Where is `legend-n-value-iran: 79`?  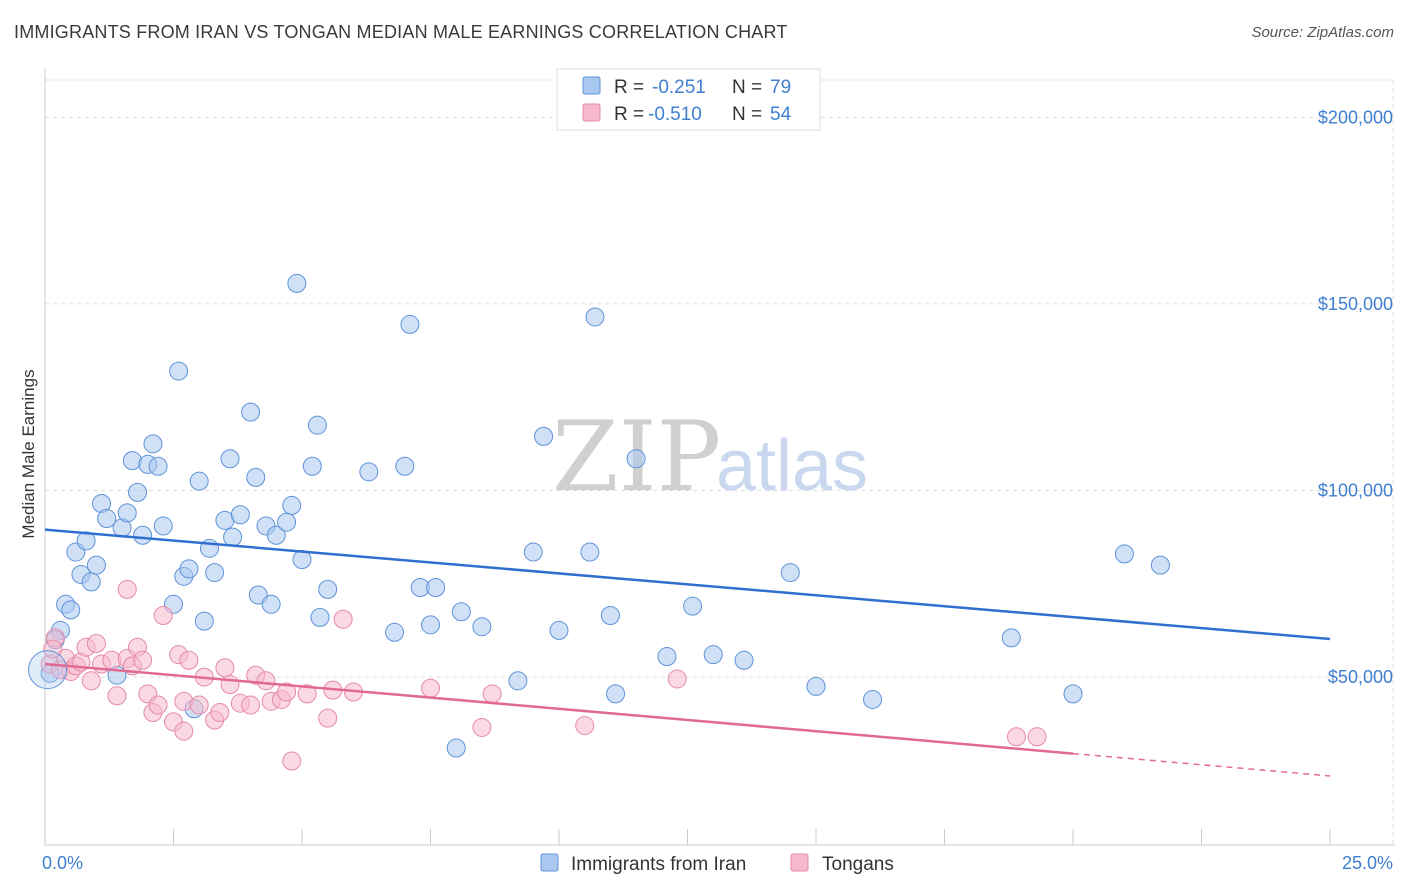
legend-n-value-iran: 79 is located at coordinates (780, 87).